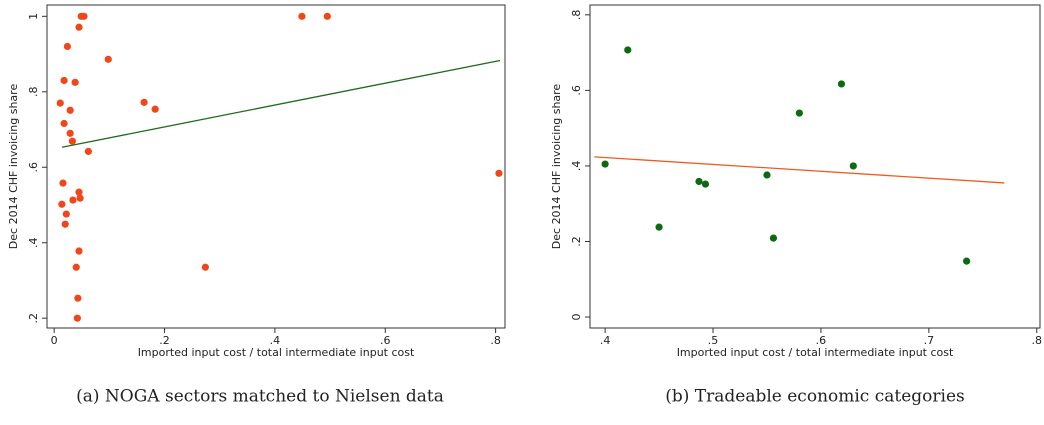 This screenshot has width=1044, height=425. Describe the element at coordinates (33, 16) in the screenshot. I see `y-tick-label: 1` at that location.